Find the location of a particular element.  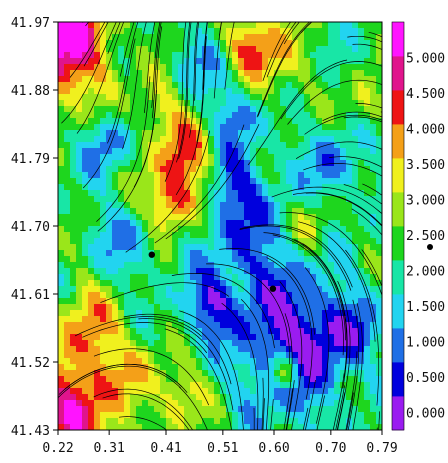

y-tick-label: 41.70 is located at coordinates (30, 227).